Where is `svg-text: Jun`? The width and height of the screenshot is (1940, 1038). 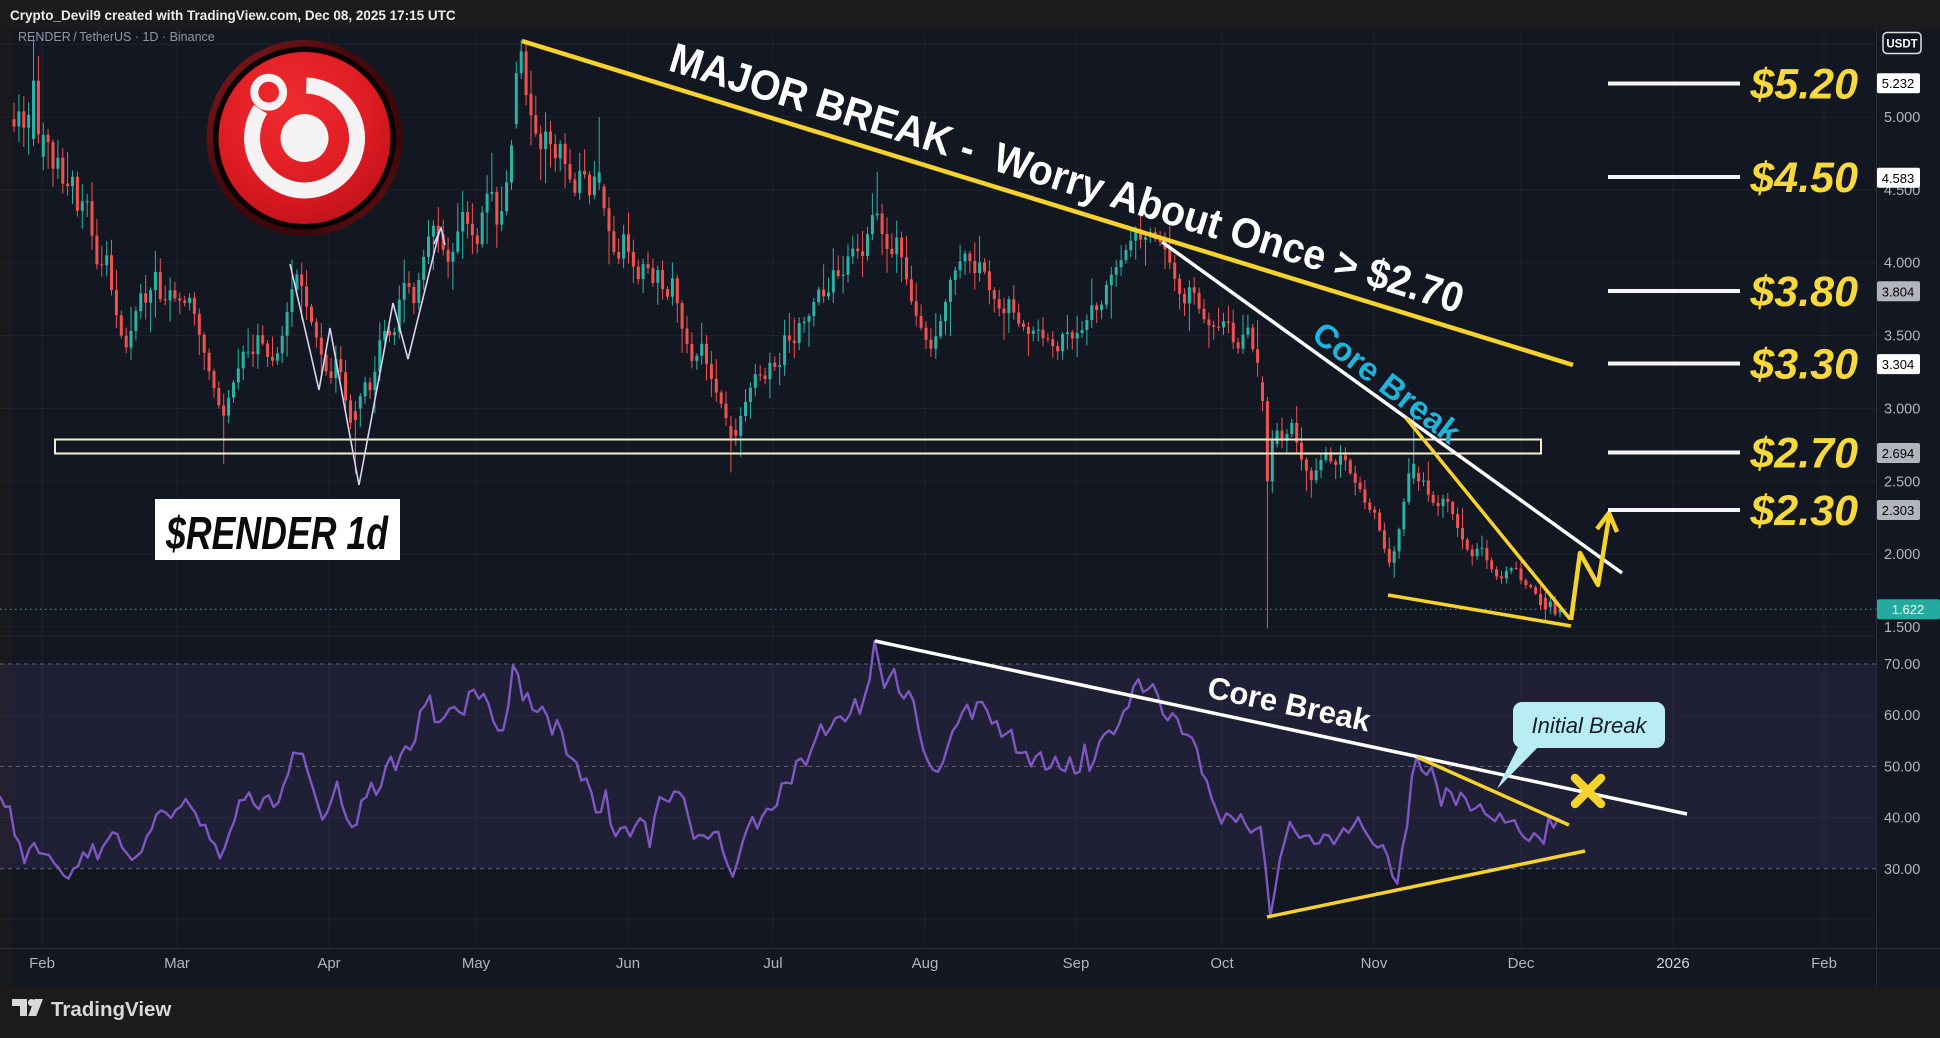 svg-text: Jun is located at coordinates (628, 963).